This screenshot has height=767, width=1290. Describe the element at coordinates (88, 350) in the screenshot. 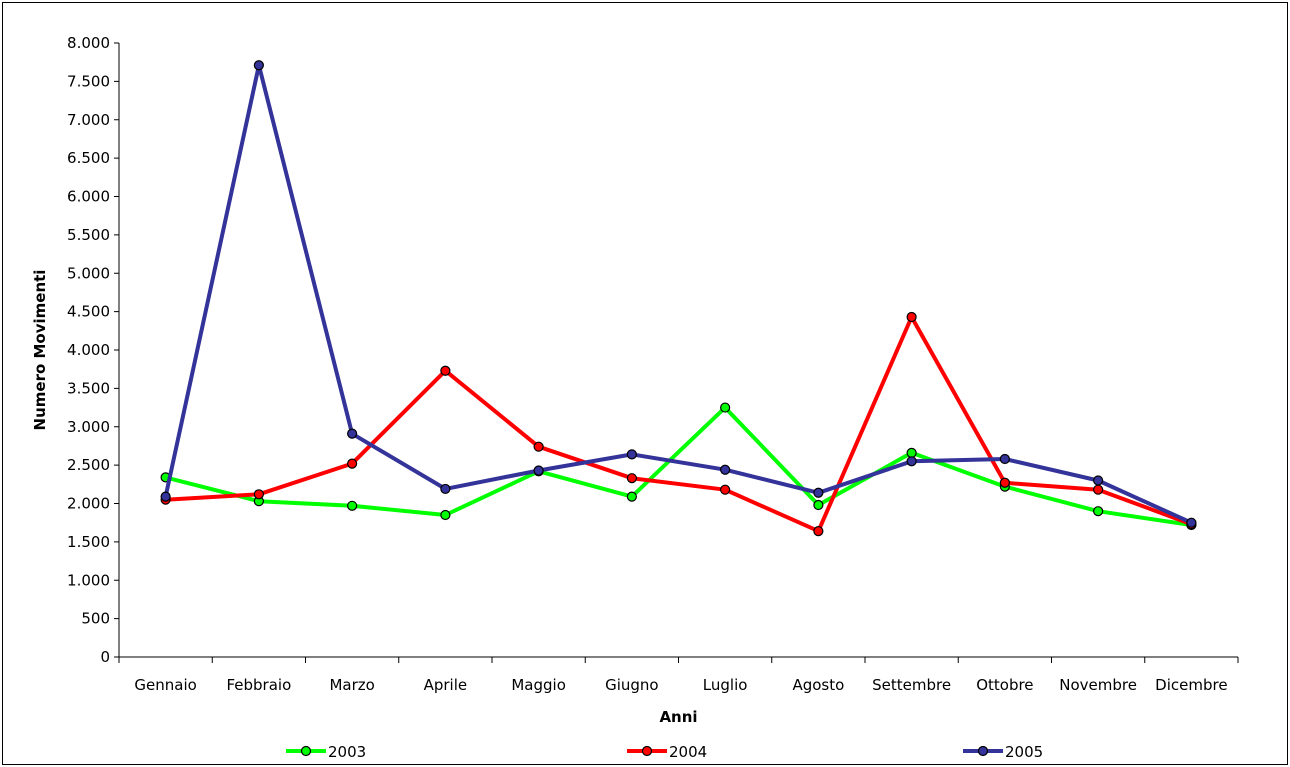

I see `y-tick-label: 4.000` at that location.